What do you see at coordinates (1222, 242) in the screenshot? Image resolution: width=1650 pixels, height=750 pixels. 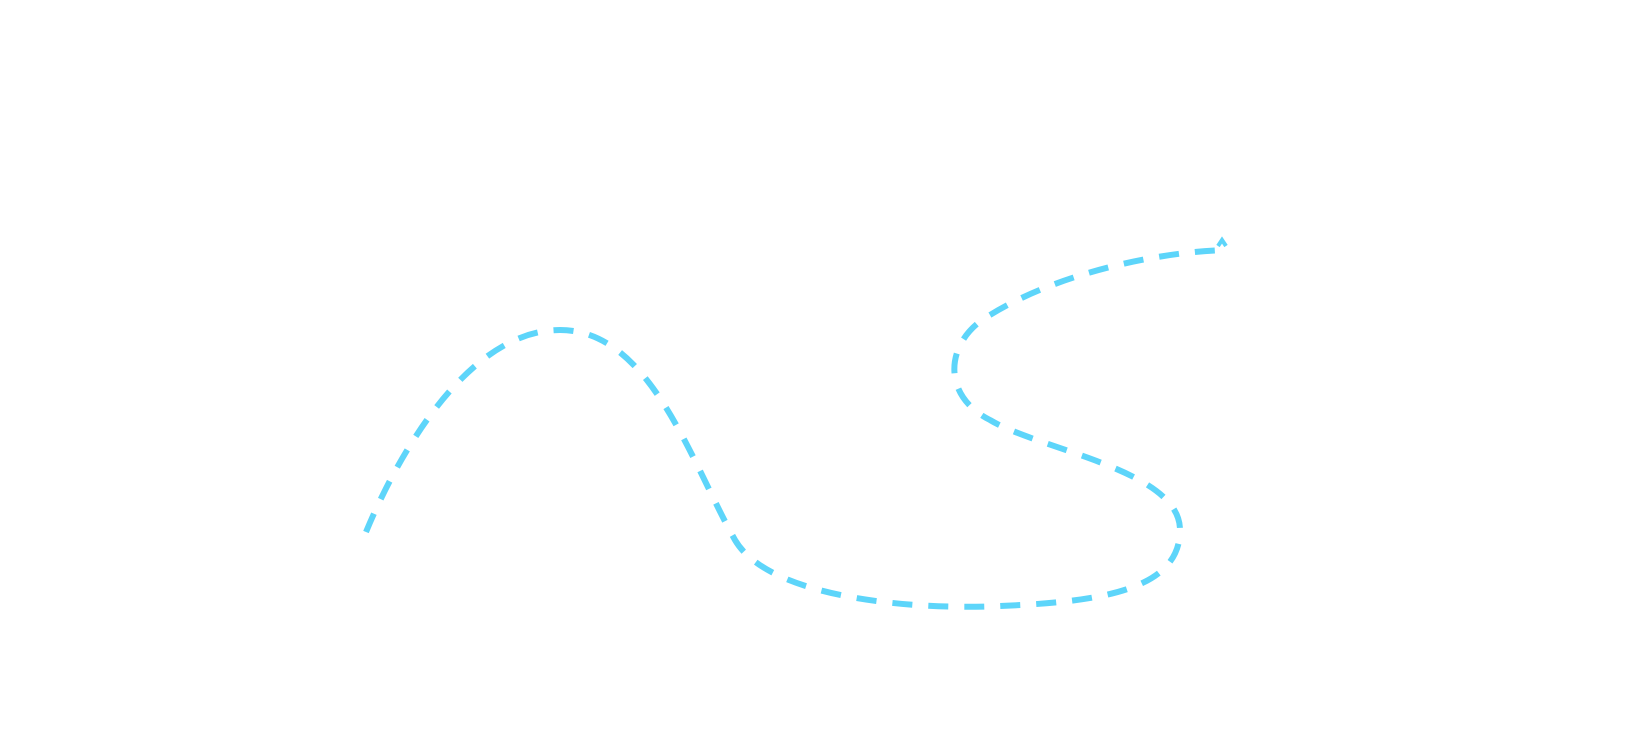 I see `curve-end-tip` at bounding box center [1222, 242].